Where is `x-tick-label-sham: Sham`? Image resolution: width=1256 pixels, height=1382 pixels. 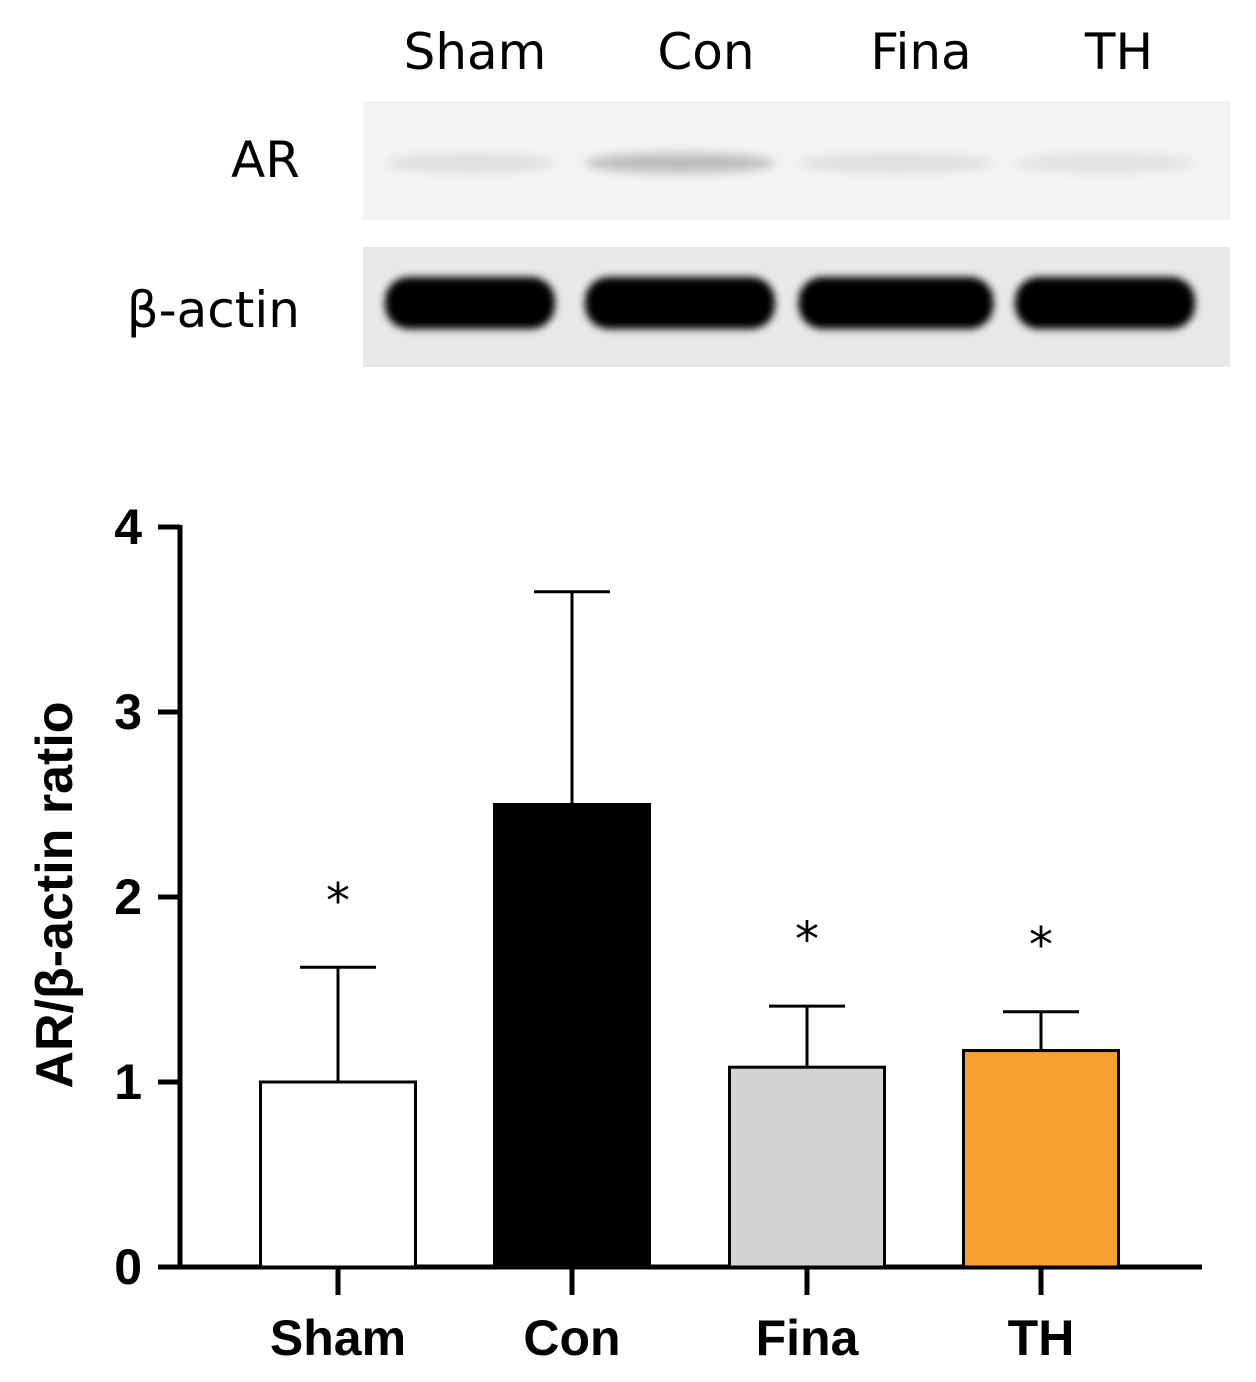
x-tick-label-sham: Sham is located at coordinates (338, 1338).